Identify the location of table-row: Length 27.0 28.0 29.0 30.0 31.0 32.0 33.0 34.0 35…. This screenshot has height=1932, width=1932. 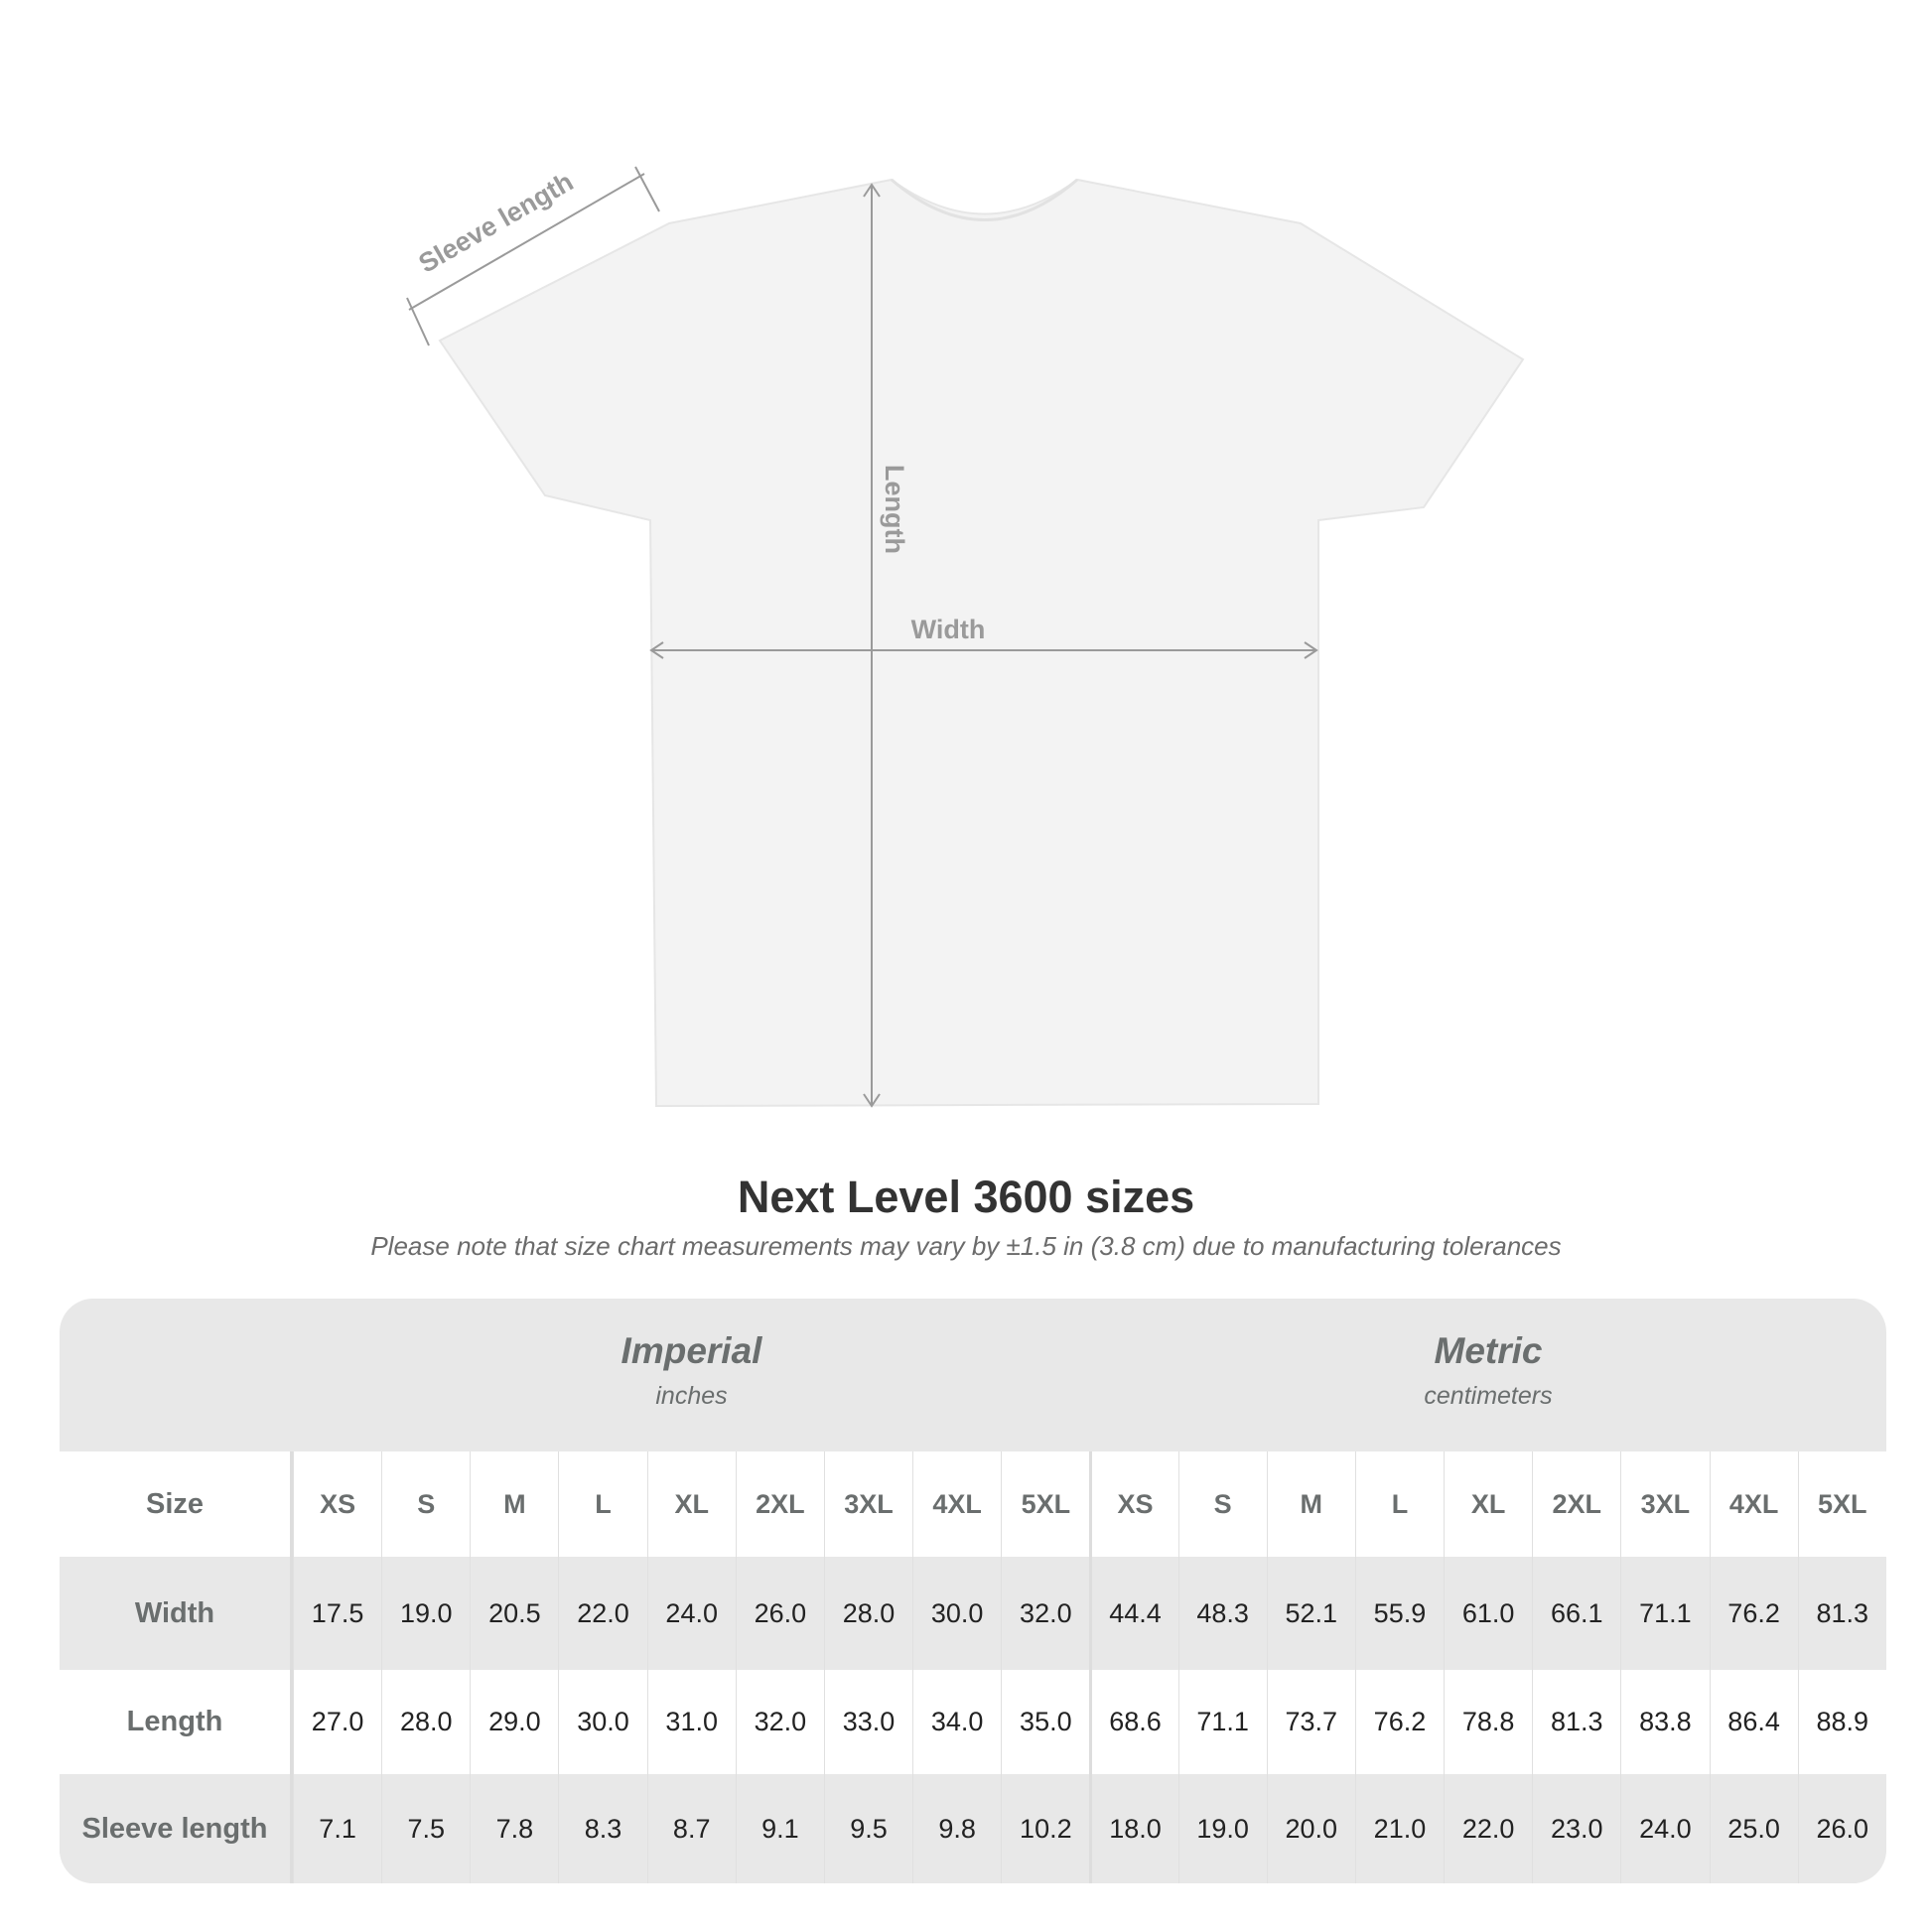
(973, 1722).